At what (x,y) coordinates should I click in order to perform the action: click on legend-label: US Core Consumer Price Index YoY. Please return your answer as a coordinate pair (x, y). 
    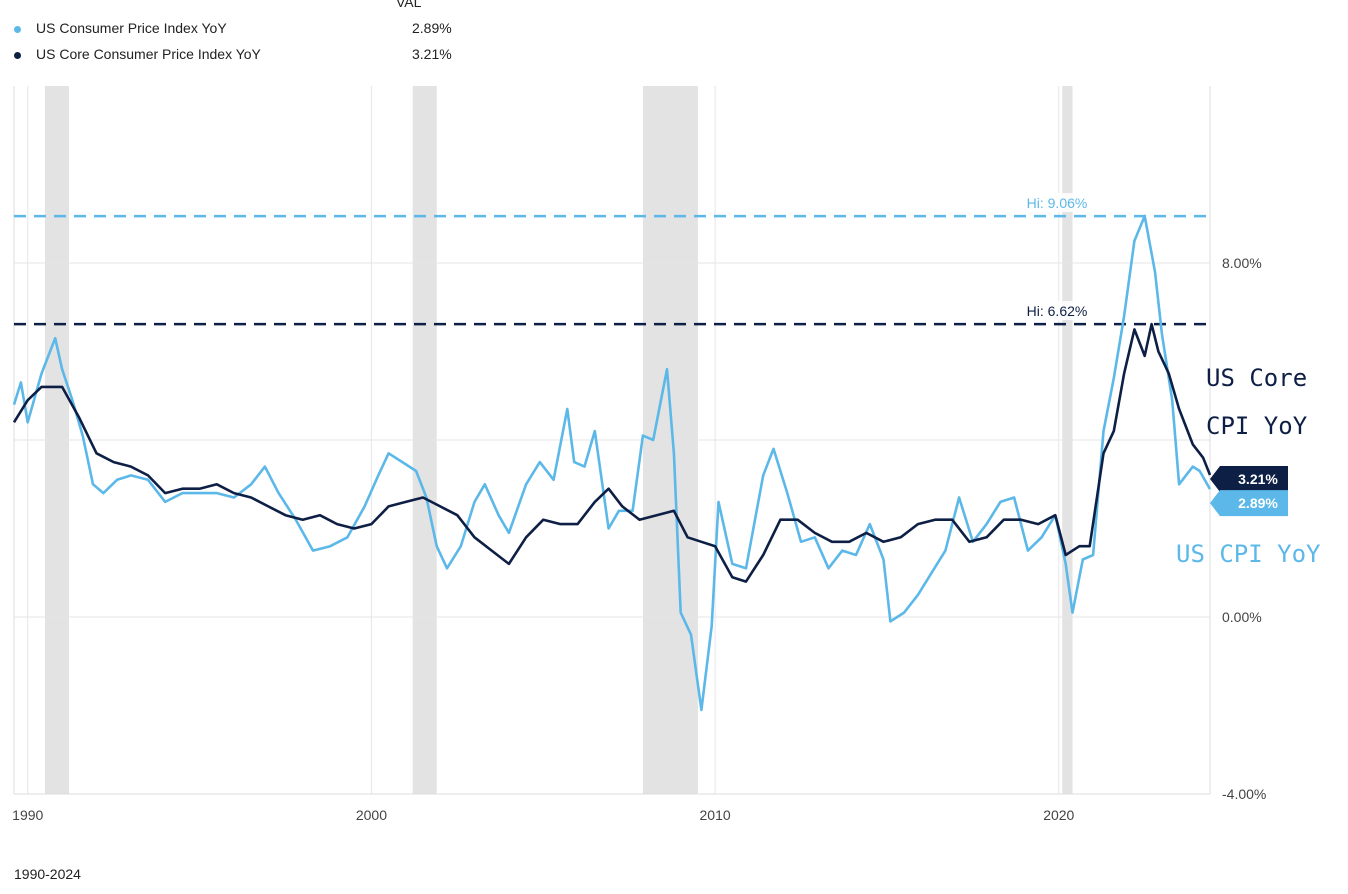
    Looking at the image, I should click on (148, 54).